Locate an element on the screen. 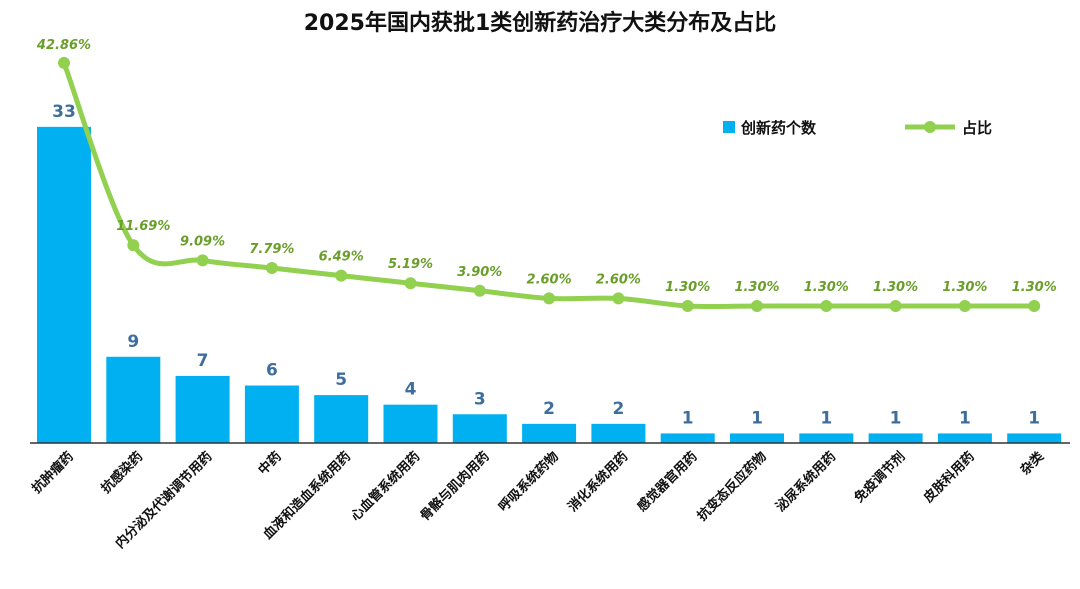 Image resolution: width=1080 pixels, height=589 pixels. bar-value-label: 6 is located at coordinates (272, 371).